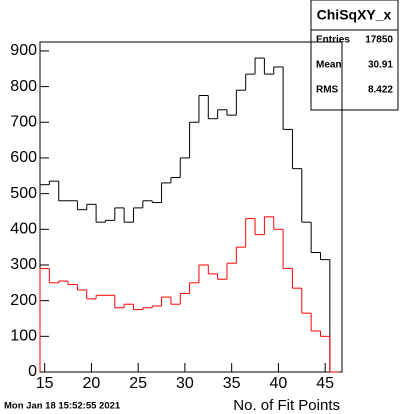  I want to click on y-tick-label: 100, so click(23, 336).